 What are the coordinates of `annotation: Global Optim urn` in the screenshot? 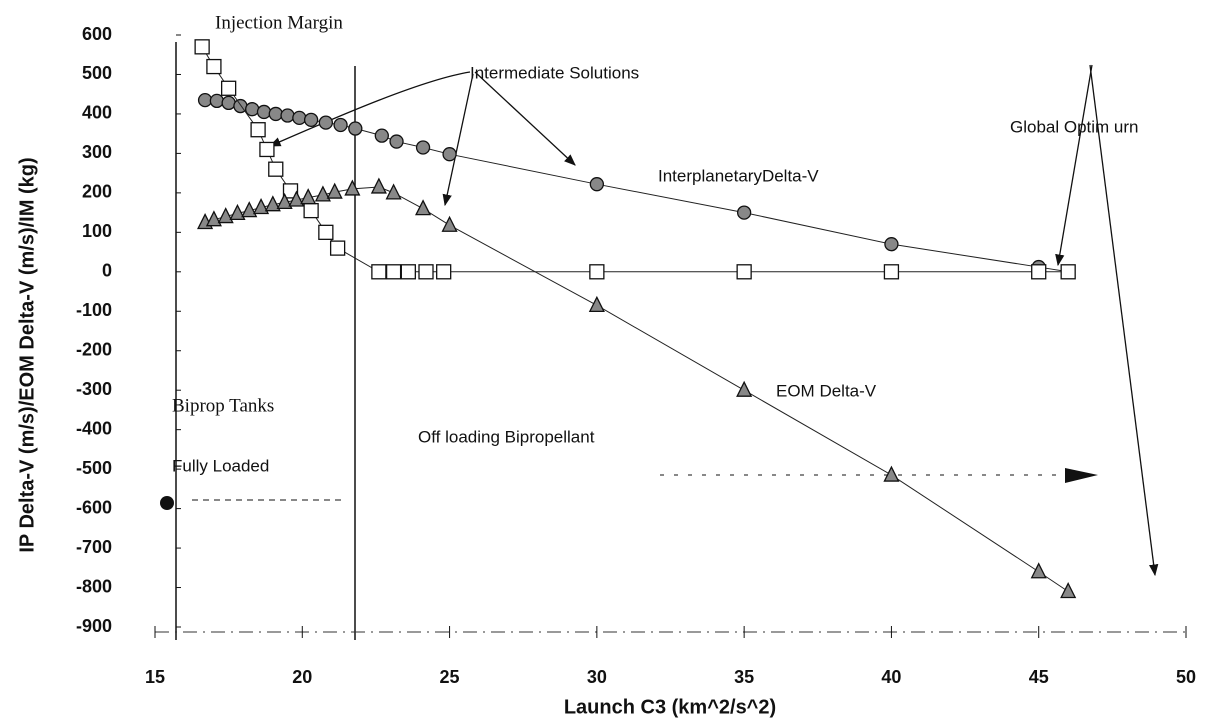 It's located at (1074, 126).